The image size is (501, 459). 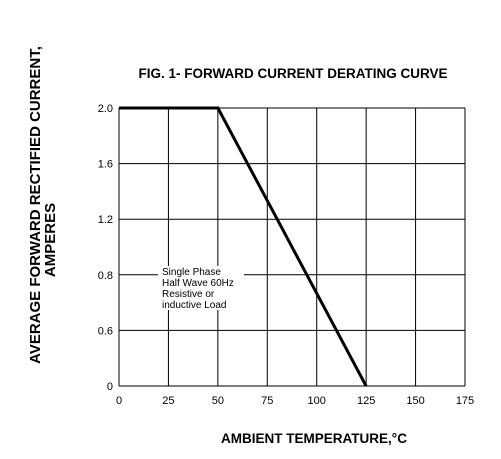 What do you see at coordinates (317, 401) in the screenshot?
I see `x-tick-label: 100` at bounding box center [317, 401].